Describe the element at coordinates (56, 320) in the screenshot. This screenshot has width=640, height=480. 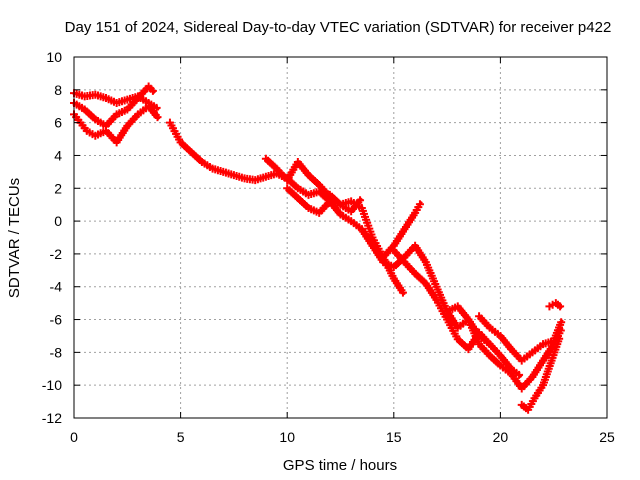
I see `y-tick-label: -6` at that location.